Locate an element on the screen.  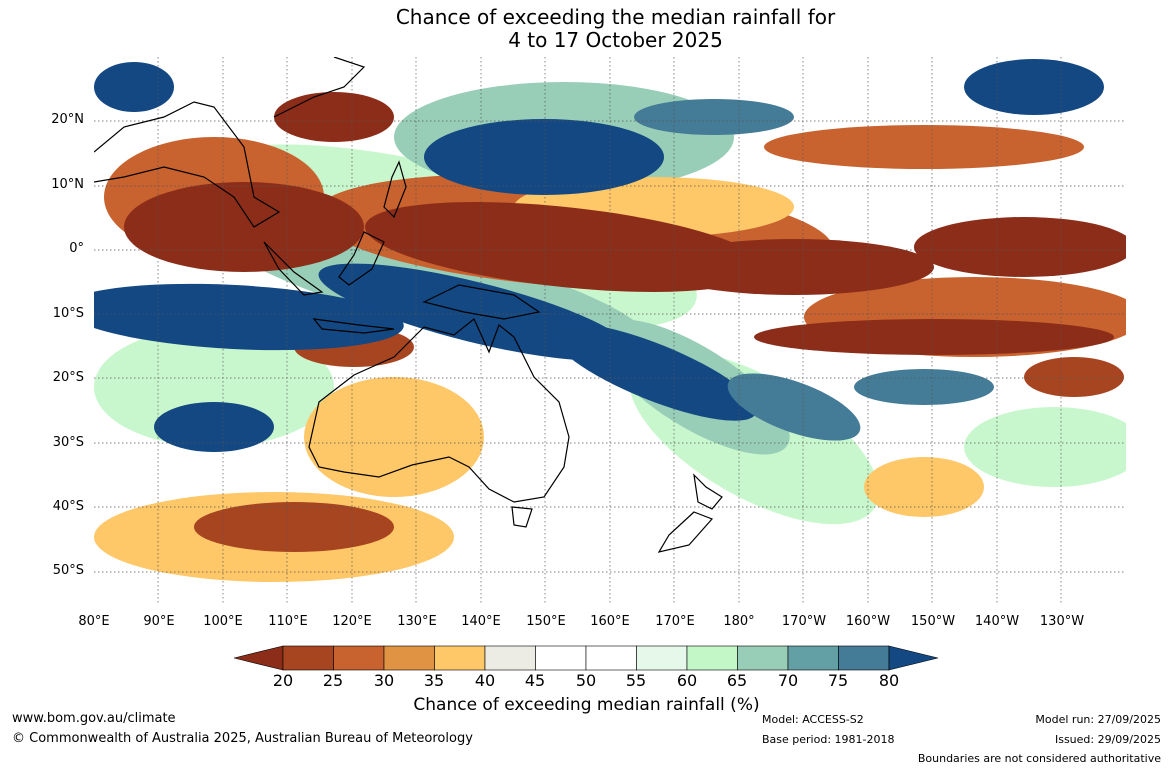
lat-label: 50°S is located at coordinates (68, 570).